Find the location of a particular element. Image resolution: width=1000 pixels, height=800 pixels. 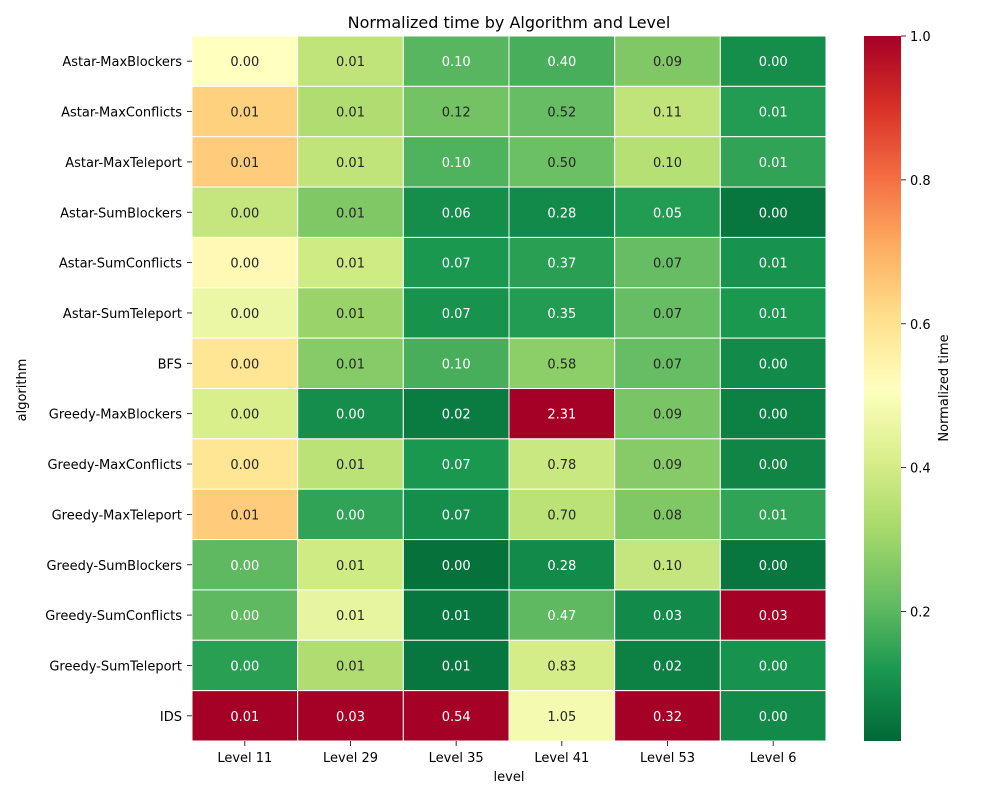

y-tick-label: Astar-SumBlockers is located at coordinates (121, 213).